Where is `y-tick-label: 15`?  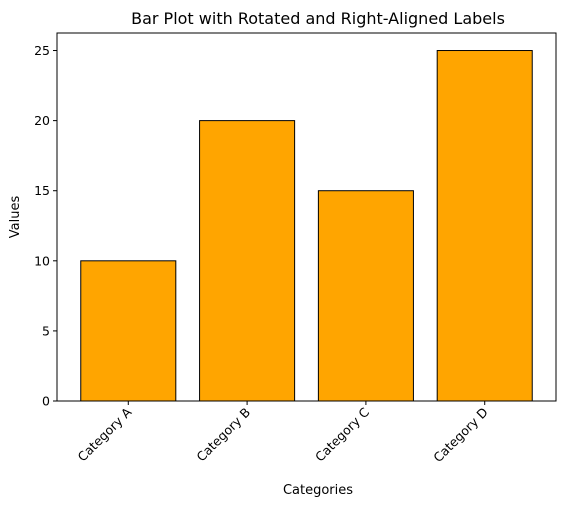 y-tick-label: 15 is located at coordinates (42, 190).